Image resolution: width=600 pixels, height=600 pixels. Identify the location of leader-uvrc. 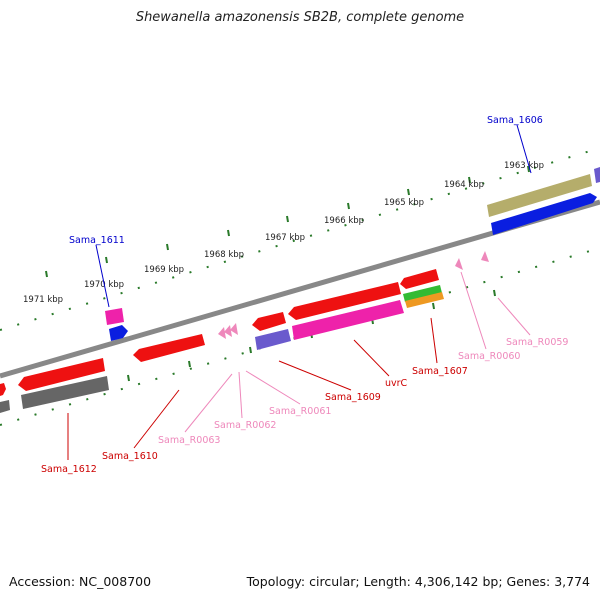
(371, 358).